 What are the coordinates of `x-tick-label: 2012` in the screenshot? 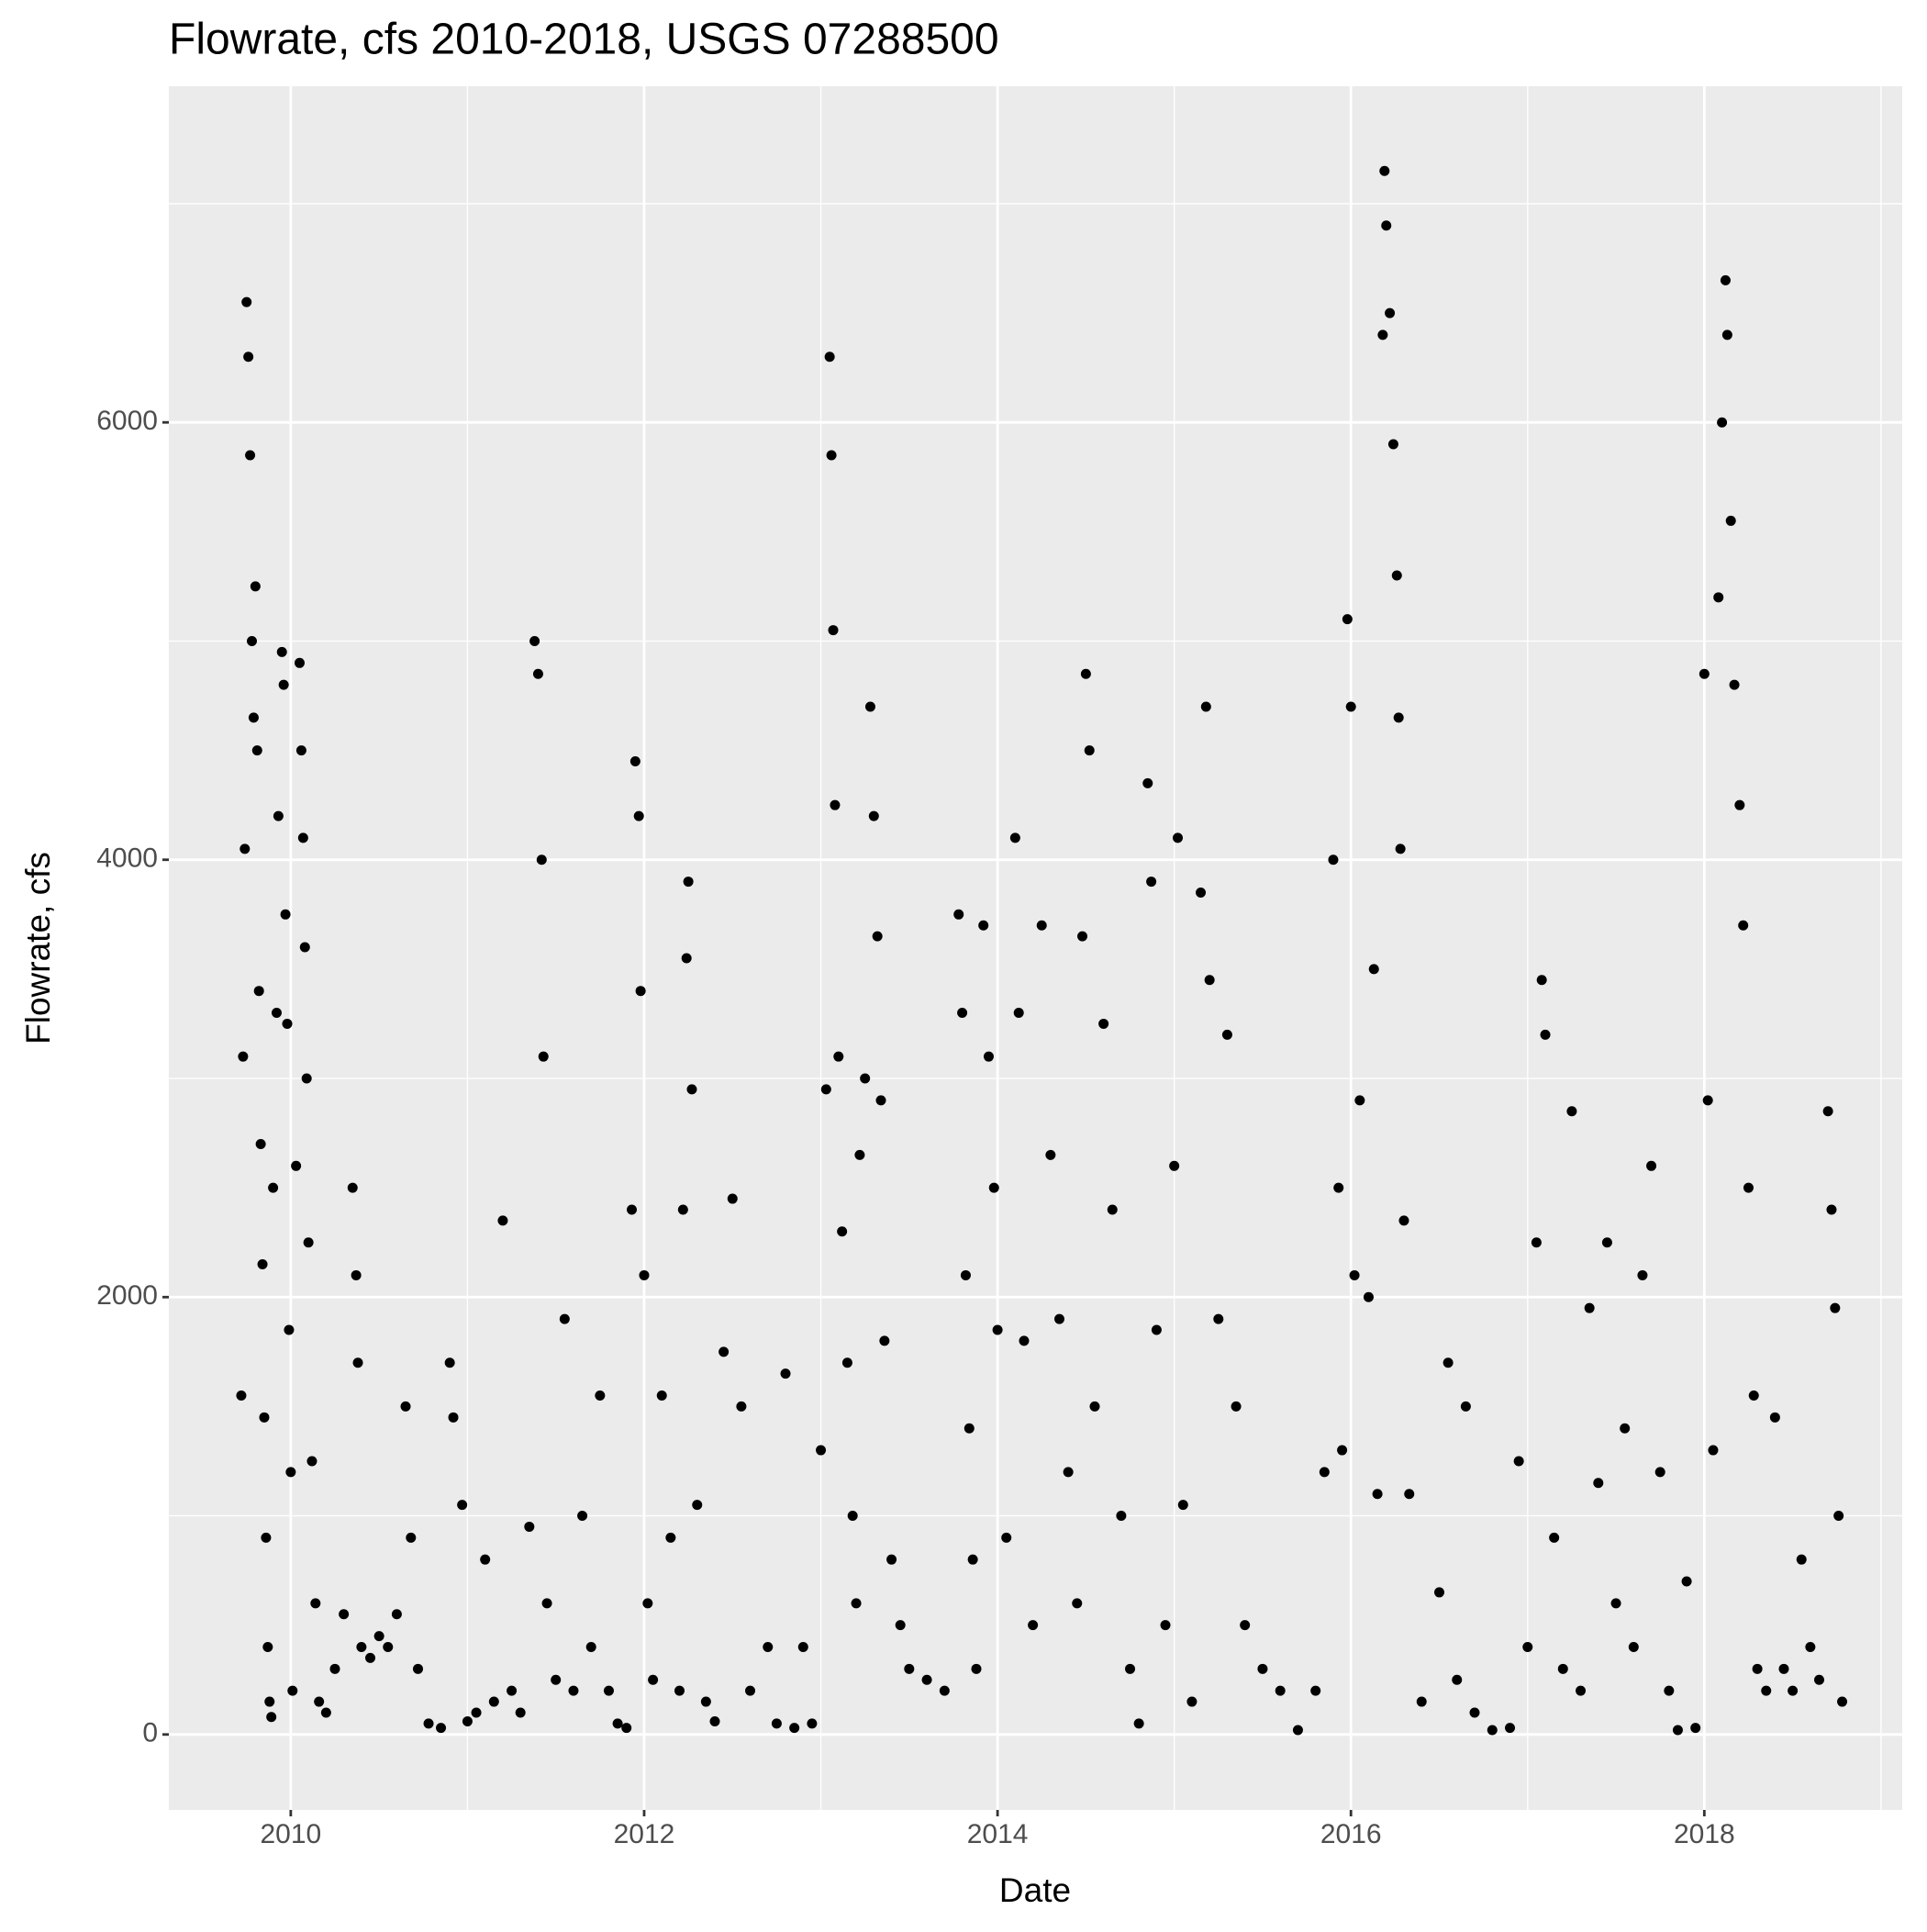 It's located at (644, 1834).